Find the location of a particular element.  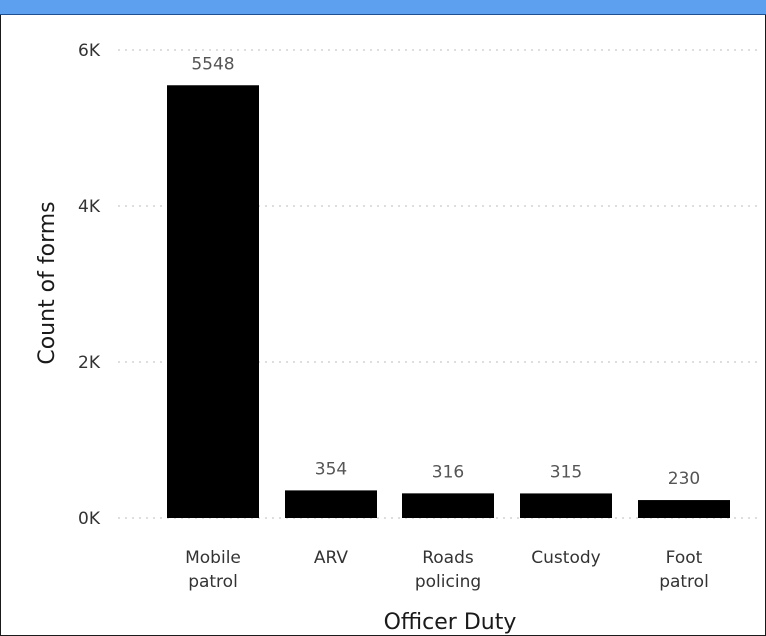

data-label: 315 is located at coordinates (566, 472).